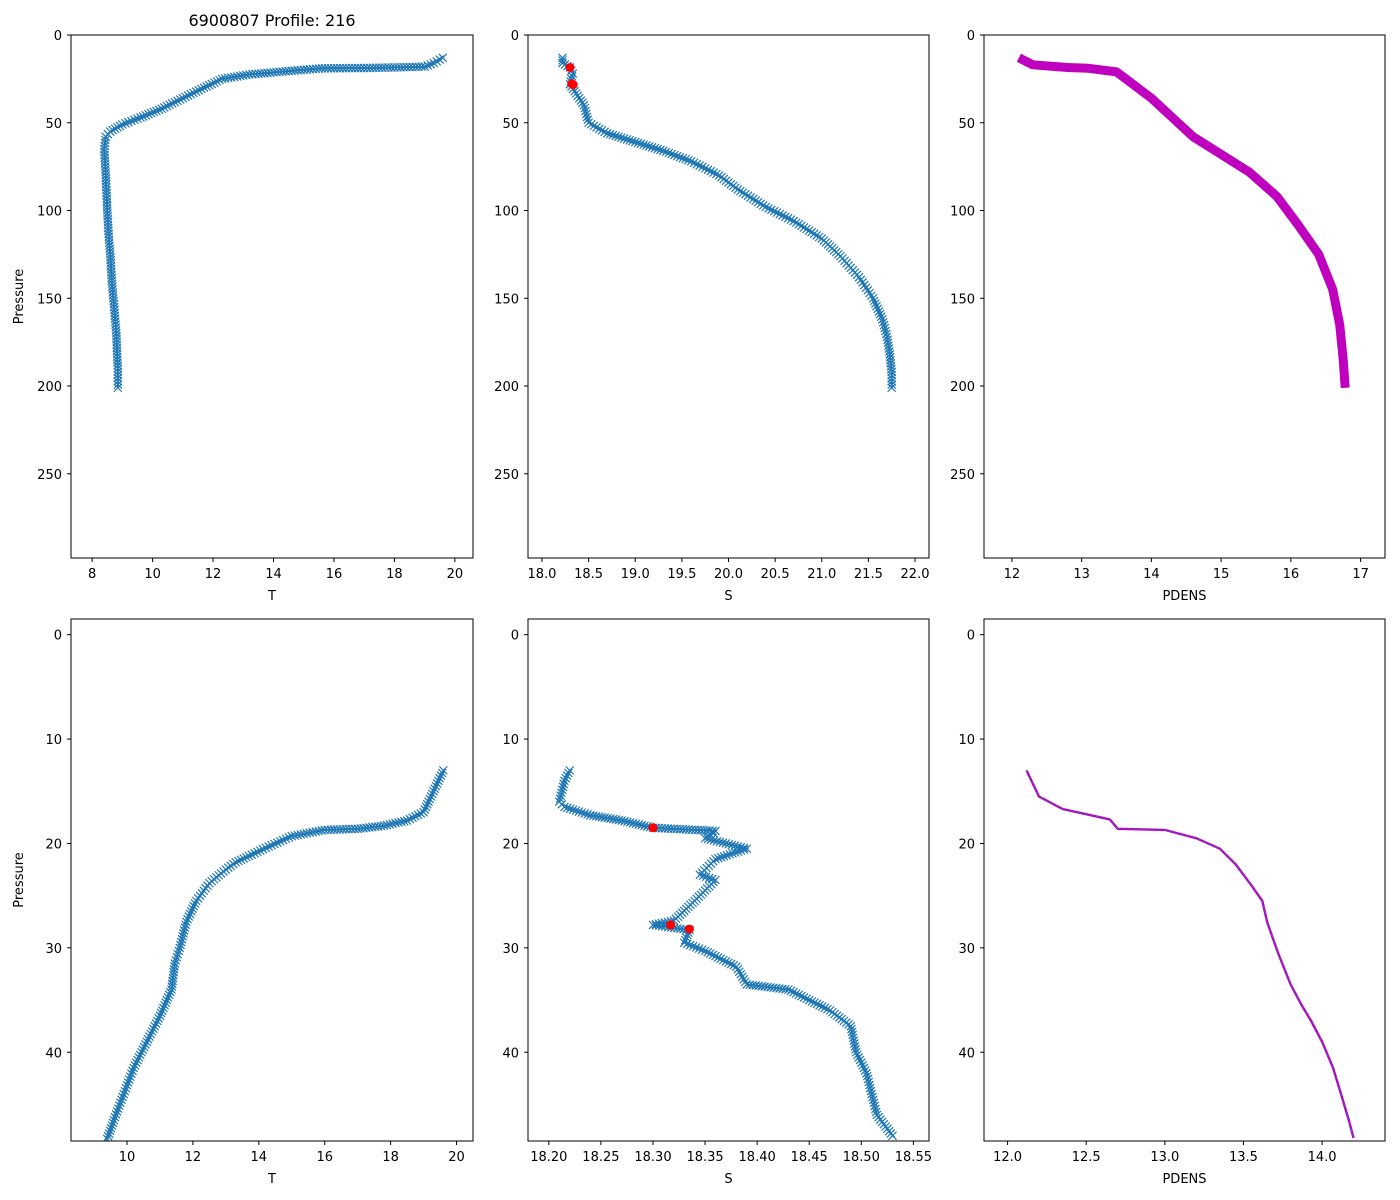 This screenshot has width=1400, height=1200. Describe the element at coordinates (728, 574) in the screenshot. I see `x-tick-label: 20.0` at that location.